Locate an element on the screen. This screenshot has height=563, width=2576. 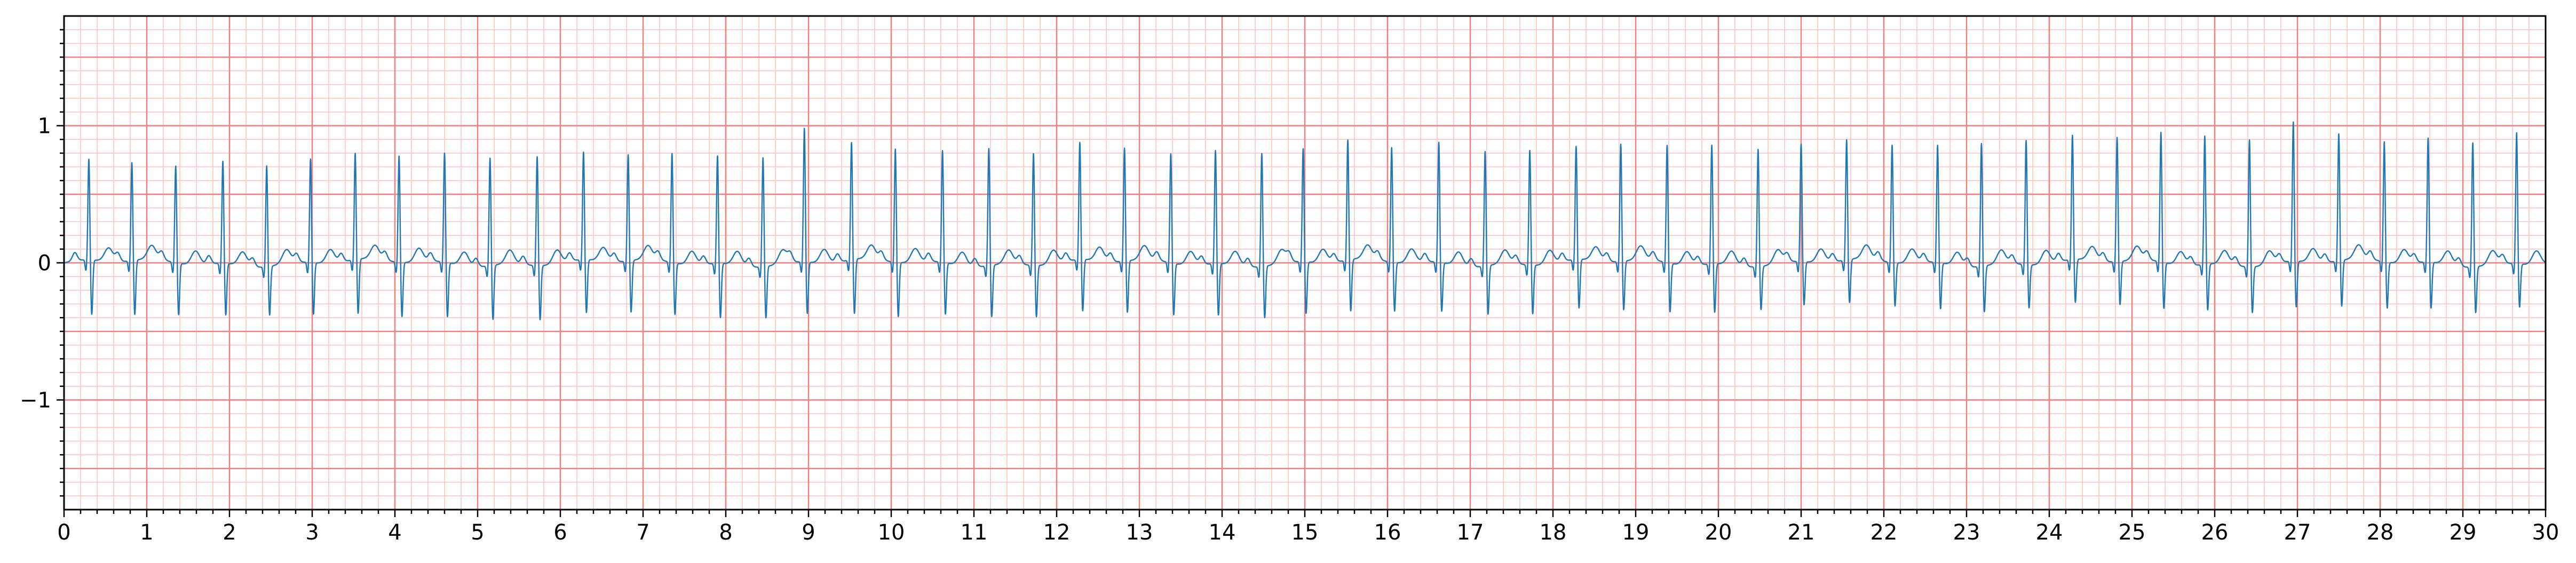
x-tick-label: 30 is located at coordinates (2545, 532).